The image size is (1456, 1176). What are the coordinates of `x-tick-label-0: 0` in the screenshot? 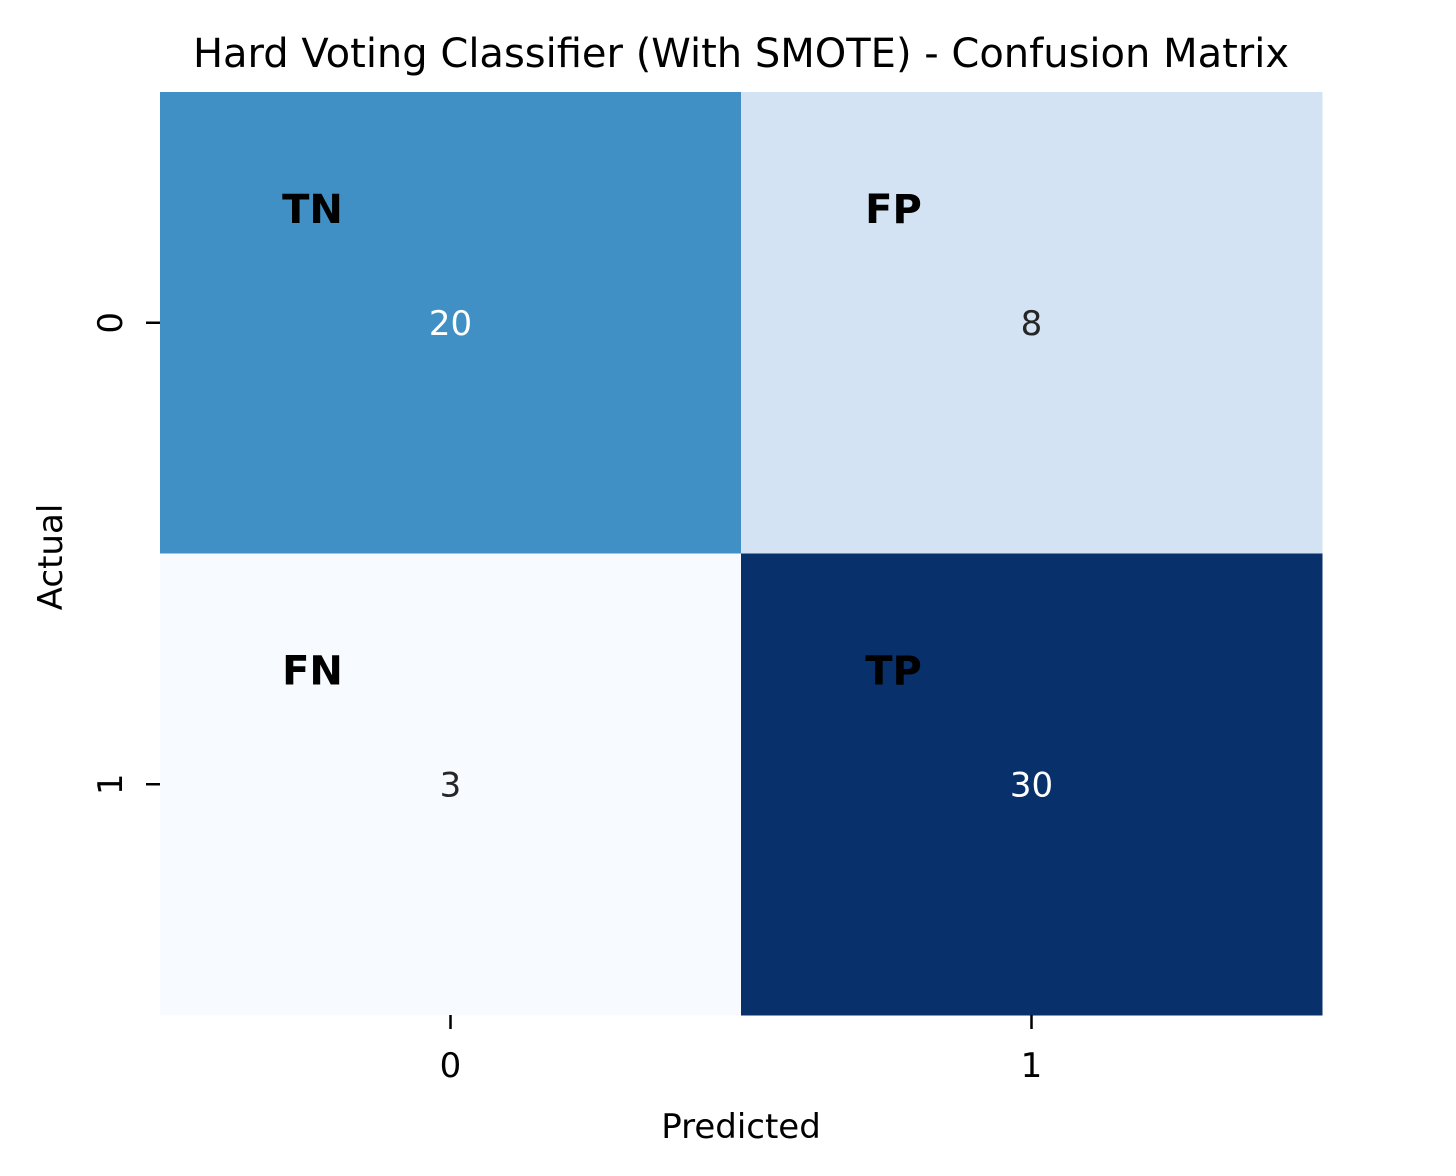 It's located at (451, 1066).